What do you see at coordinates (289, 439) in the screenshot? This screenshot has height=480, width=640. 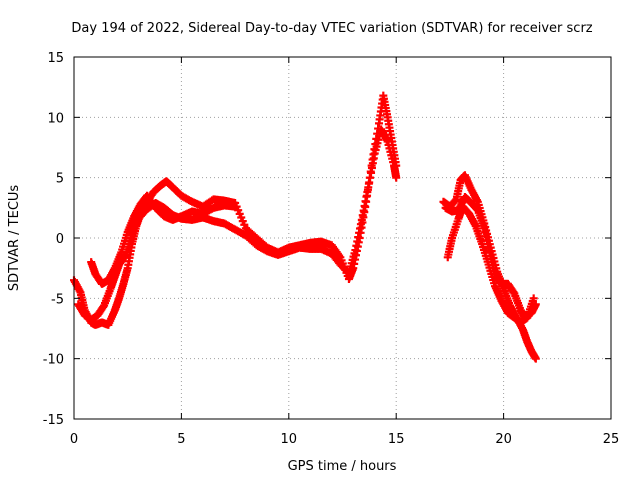 I see `x-tick-label: 10` at bounding box center [289, 439].